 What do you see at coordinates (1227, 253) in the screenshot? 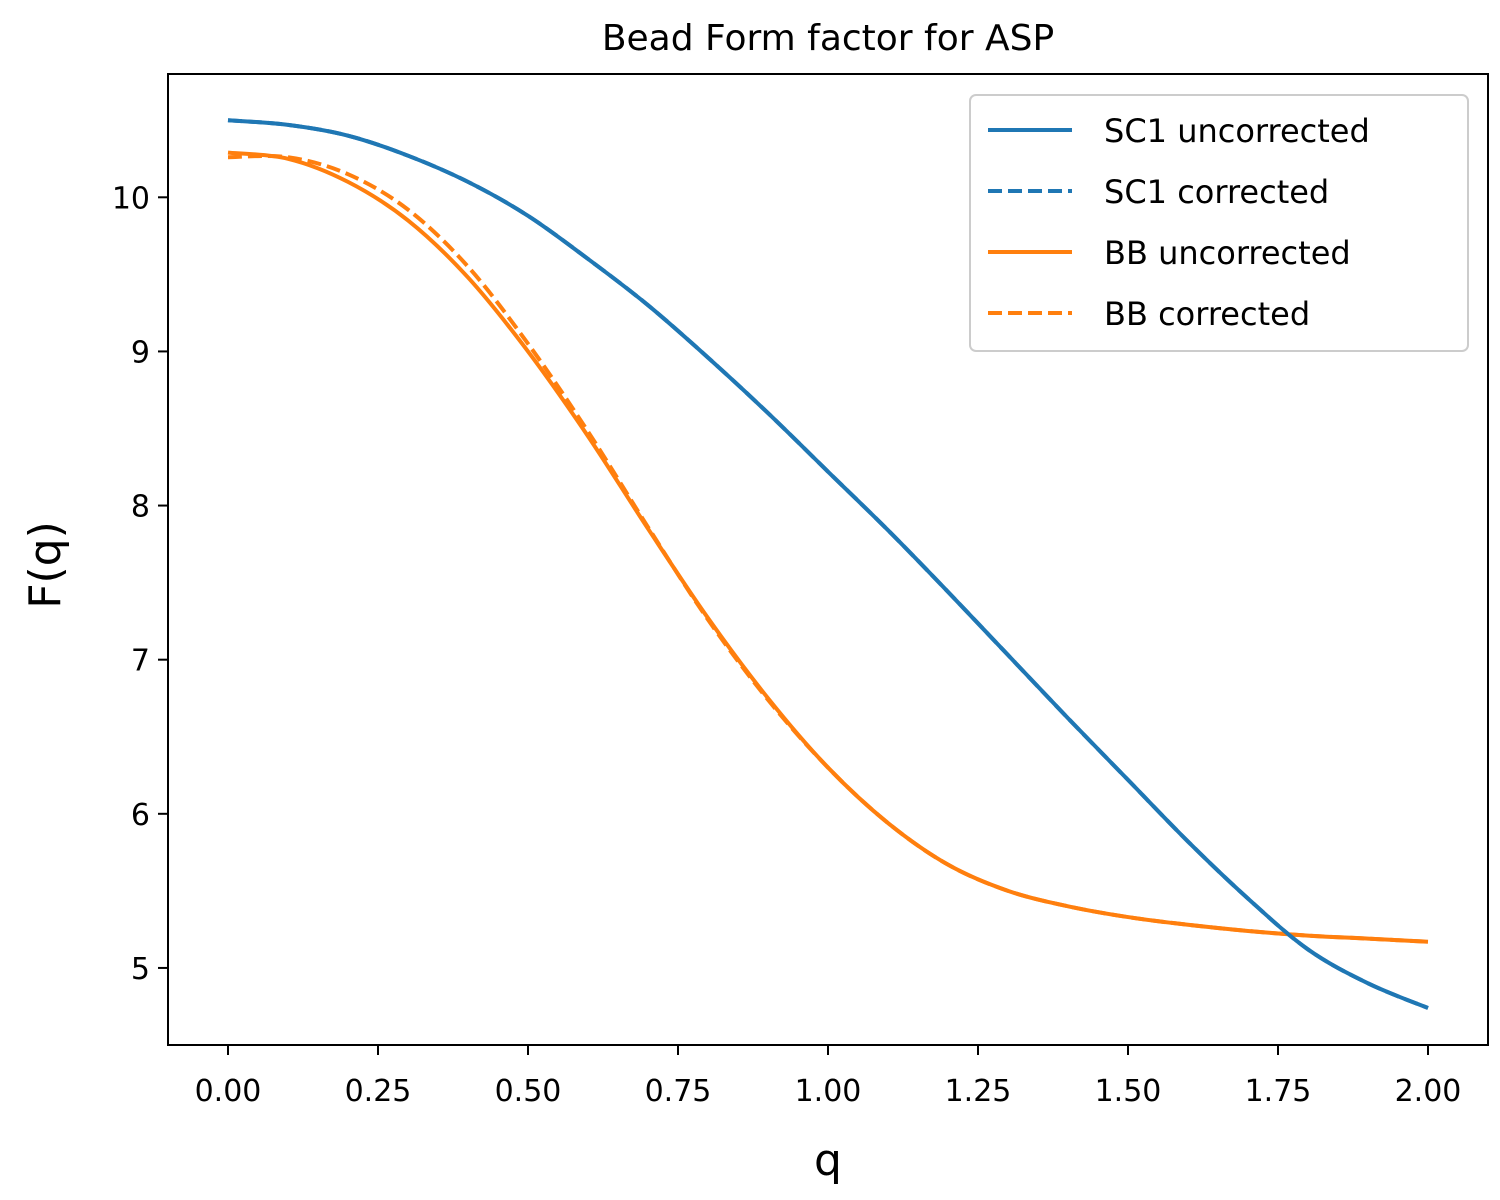
I see `legend-label: BB uncorrected` at bounding box center [1227, 253].